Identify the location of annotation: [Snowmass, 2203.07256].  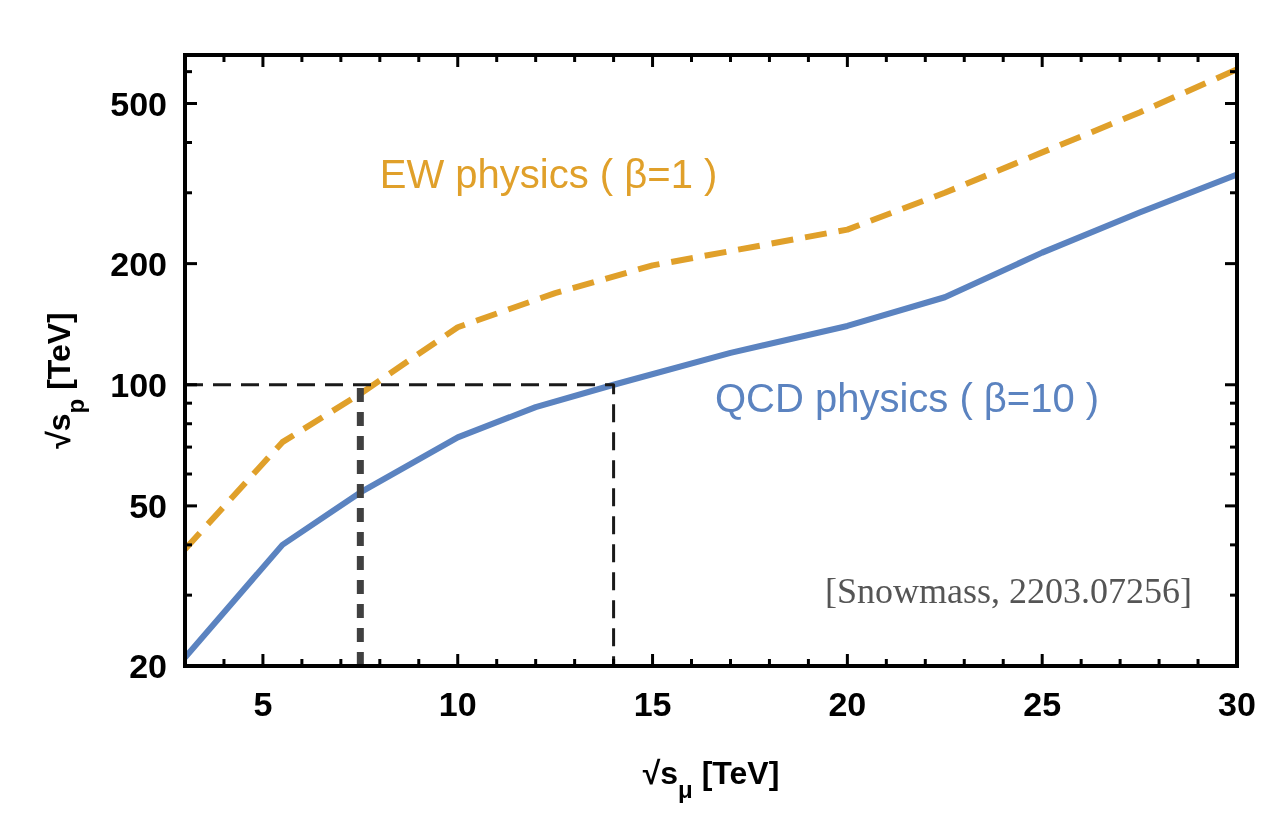
(1008, 591).